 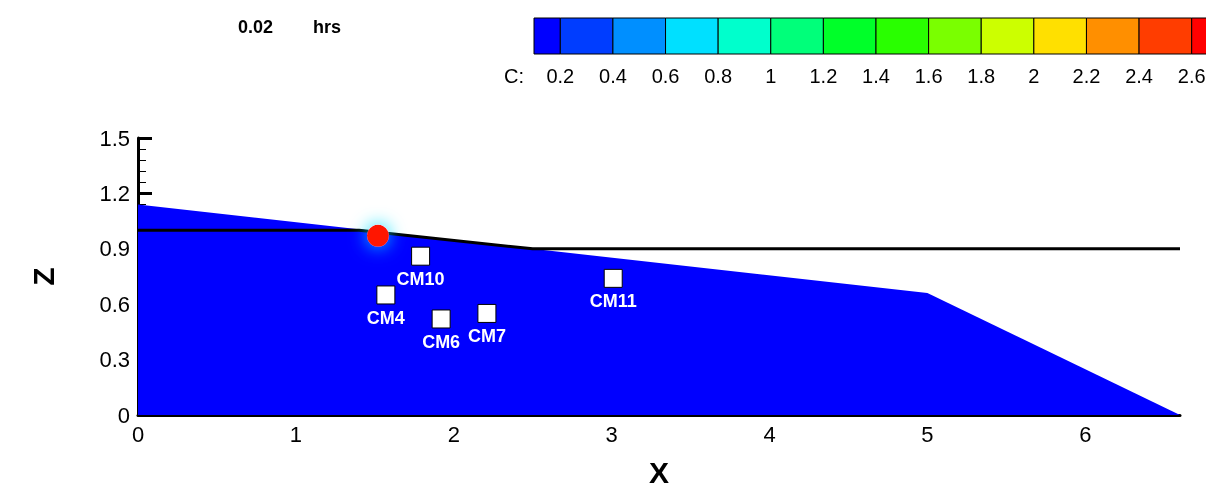 What do you see at coordinates (560, 76) in the screenshot?
I see `color-bar-label: 0.2` at bounding box center [560, 76].